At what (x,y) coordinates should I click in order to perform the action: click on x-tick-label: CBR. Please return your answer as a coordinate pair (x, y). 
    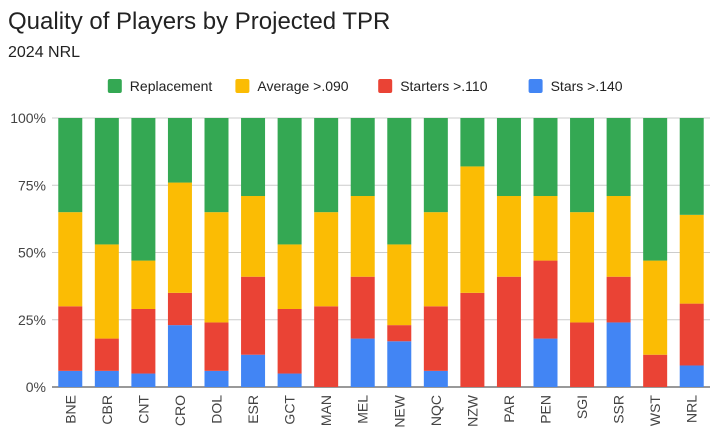
    Looking at the image, I should click on (107, 410).